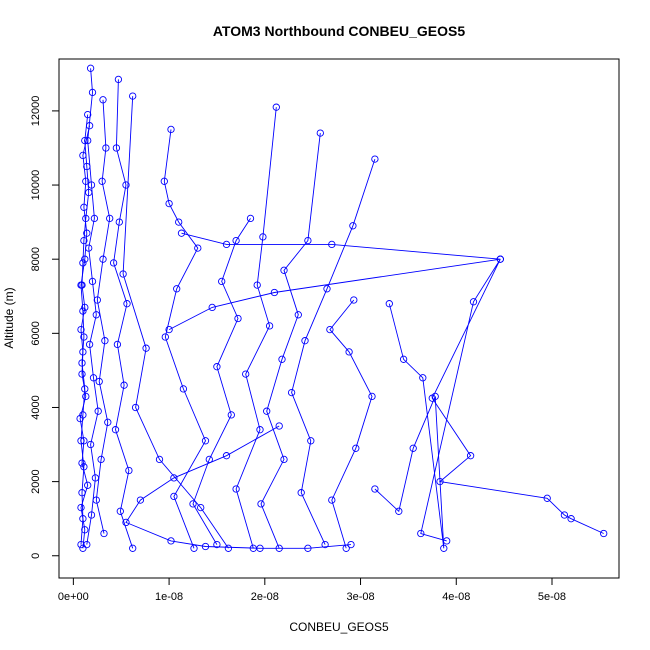 This screenshot has height=650, width=650. What do you see at coordinates (36, 185) in the screenshot?
I see `y-tick-label: 10000` at bounding box center [36, 185].